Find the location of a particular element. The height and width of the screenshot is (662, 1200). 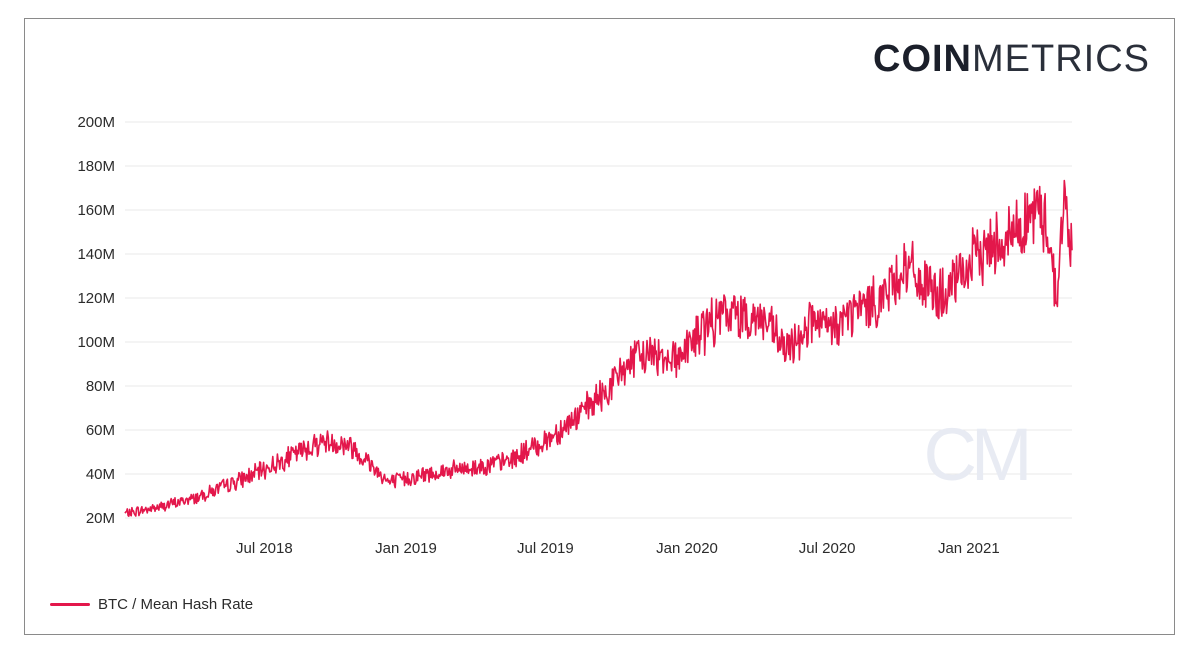

y-tick-label: 100M is located at coordinates (96, 342).